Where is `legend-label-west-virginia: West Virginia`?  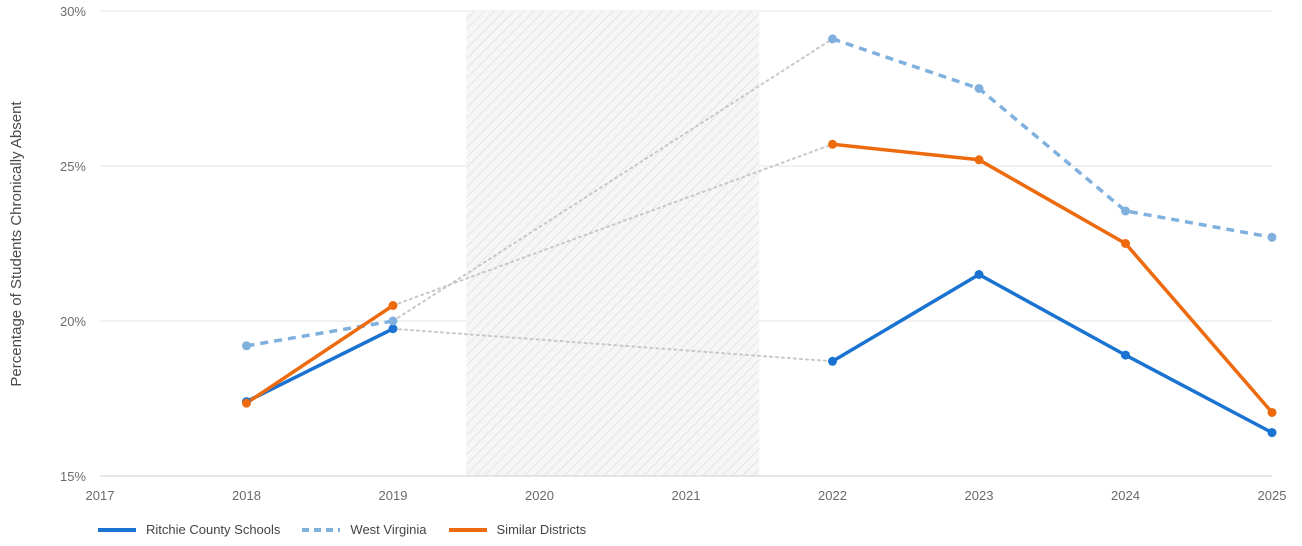 legend-label-west-virginia: West Virginia is located at coordinates (388, 529).